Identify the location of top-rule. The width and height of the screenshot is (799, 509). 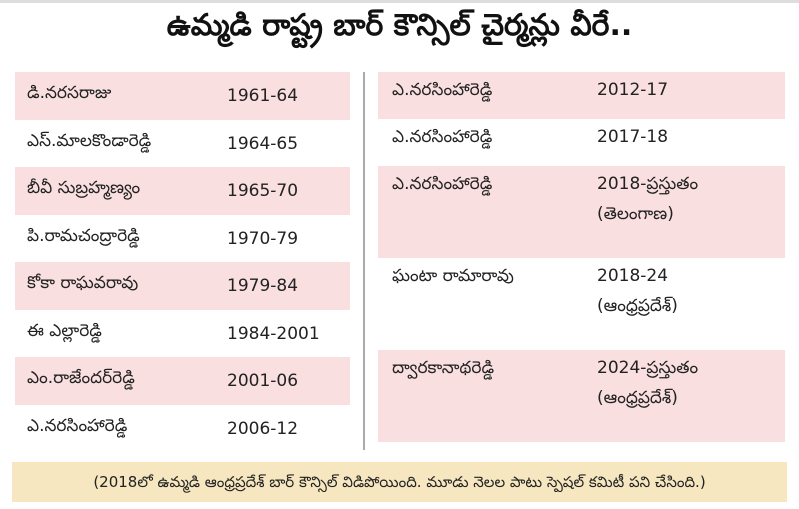
(399, 1).